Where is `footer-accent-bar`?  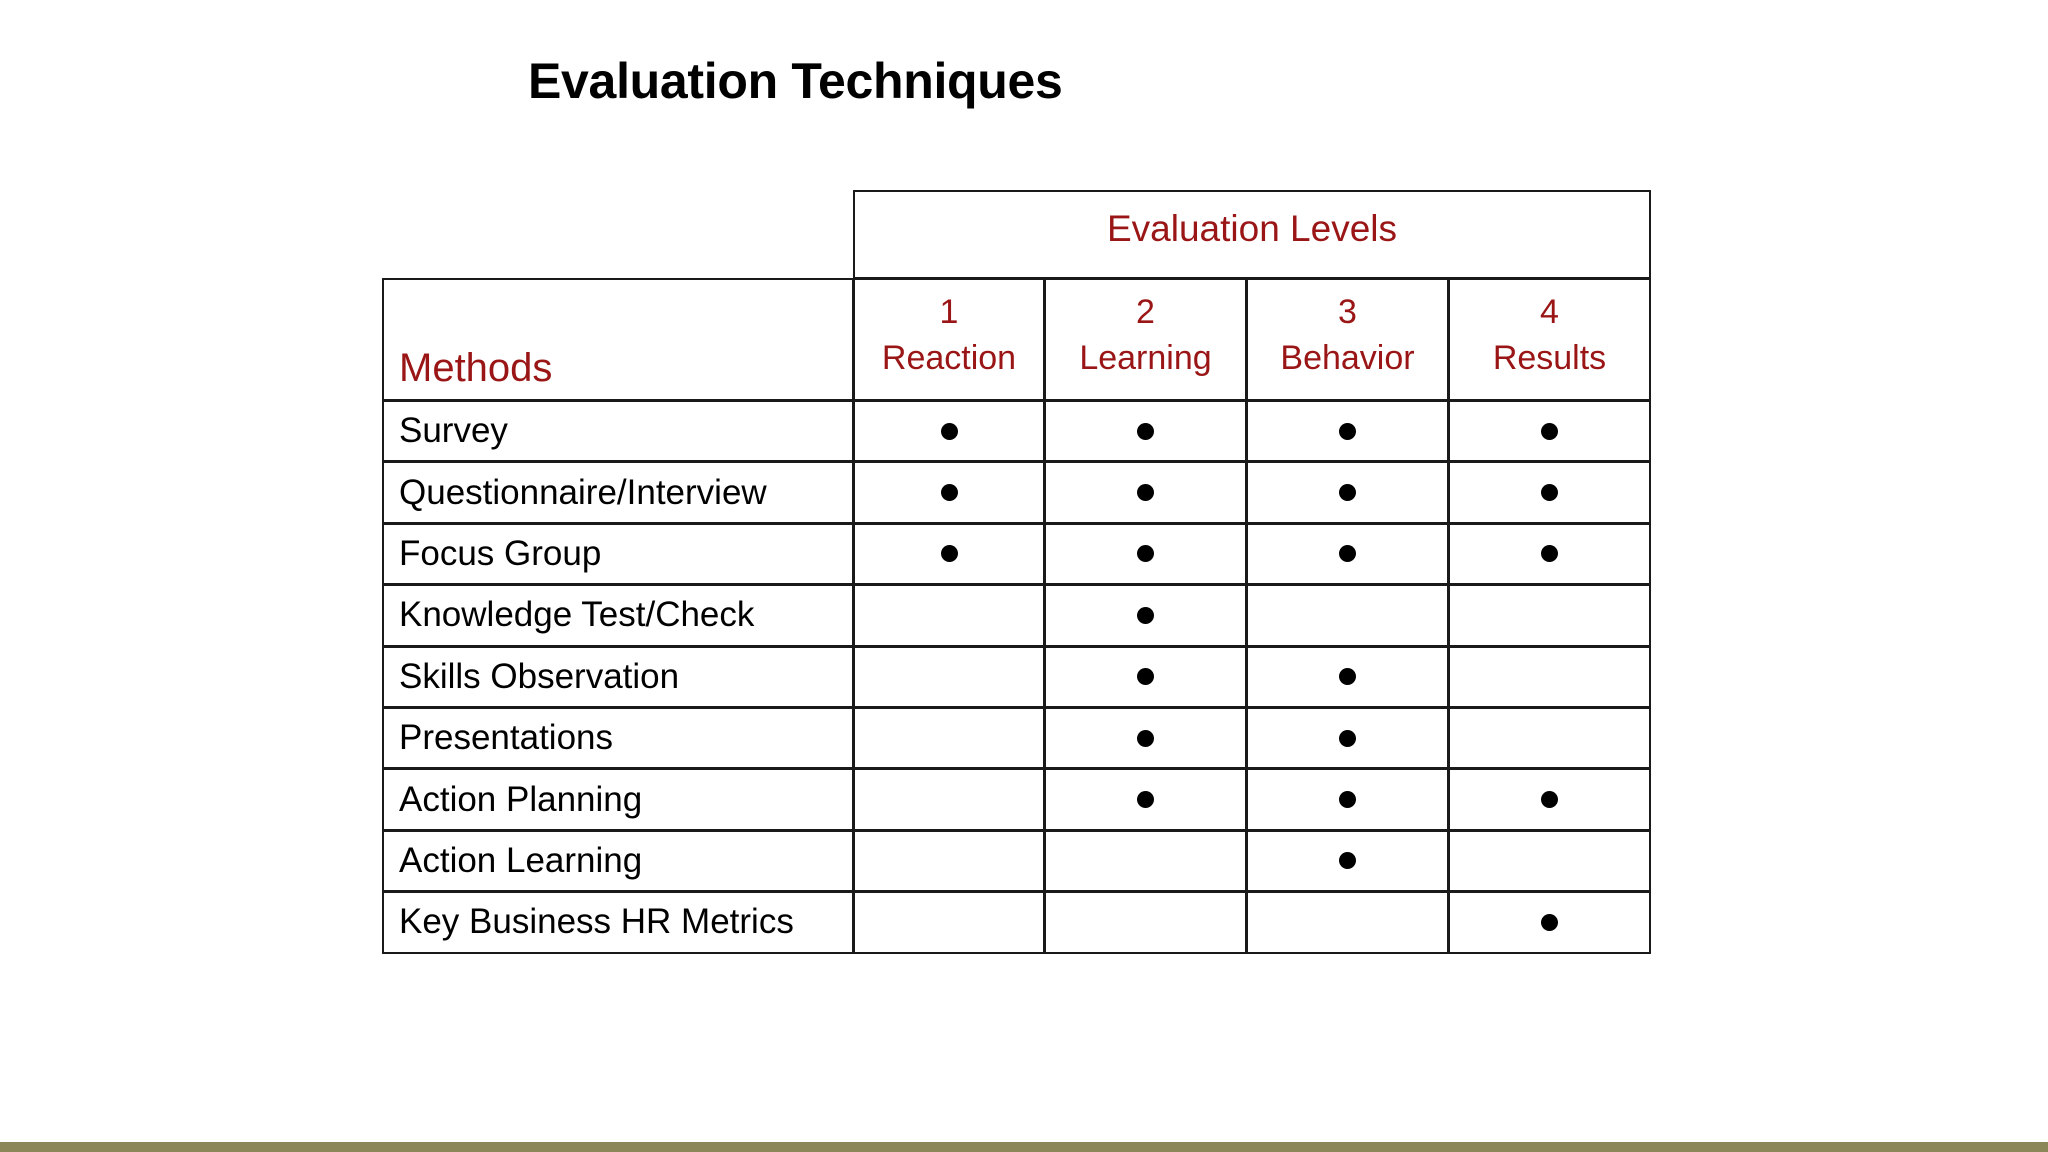
footer-accent-bar is located at coordinates (1024, 1147).